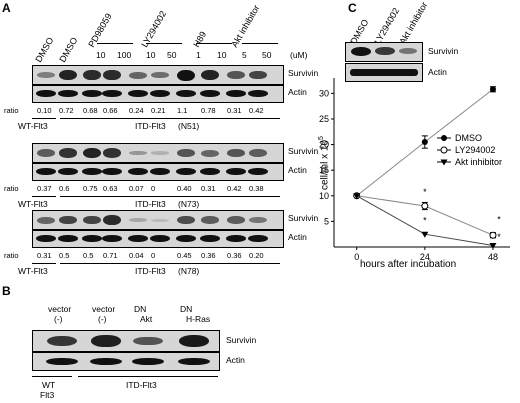 Image resolution: width=520 pixels, height=403 pixels. I want to click on panel-b-letter: B, so click(6, 291).